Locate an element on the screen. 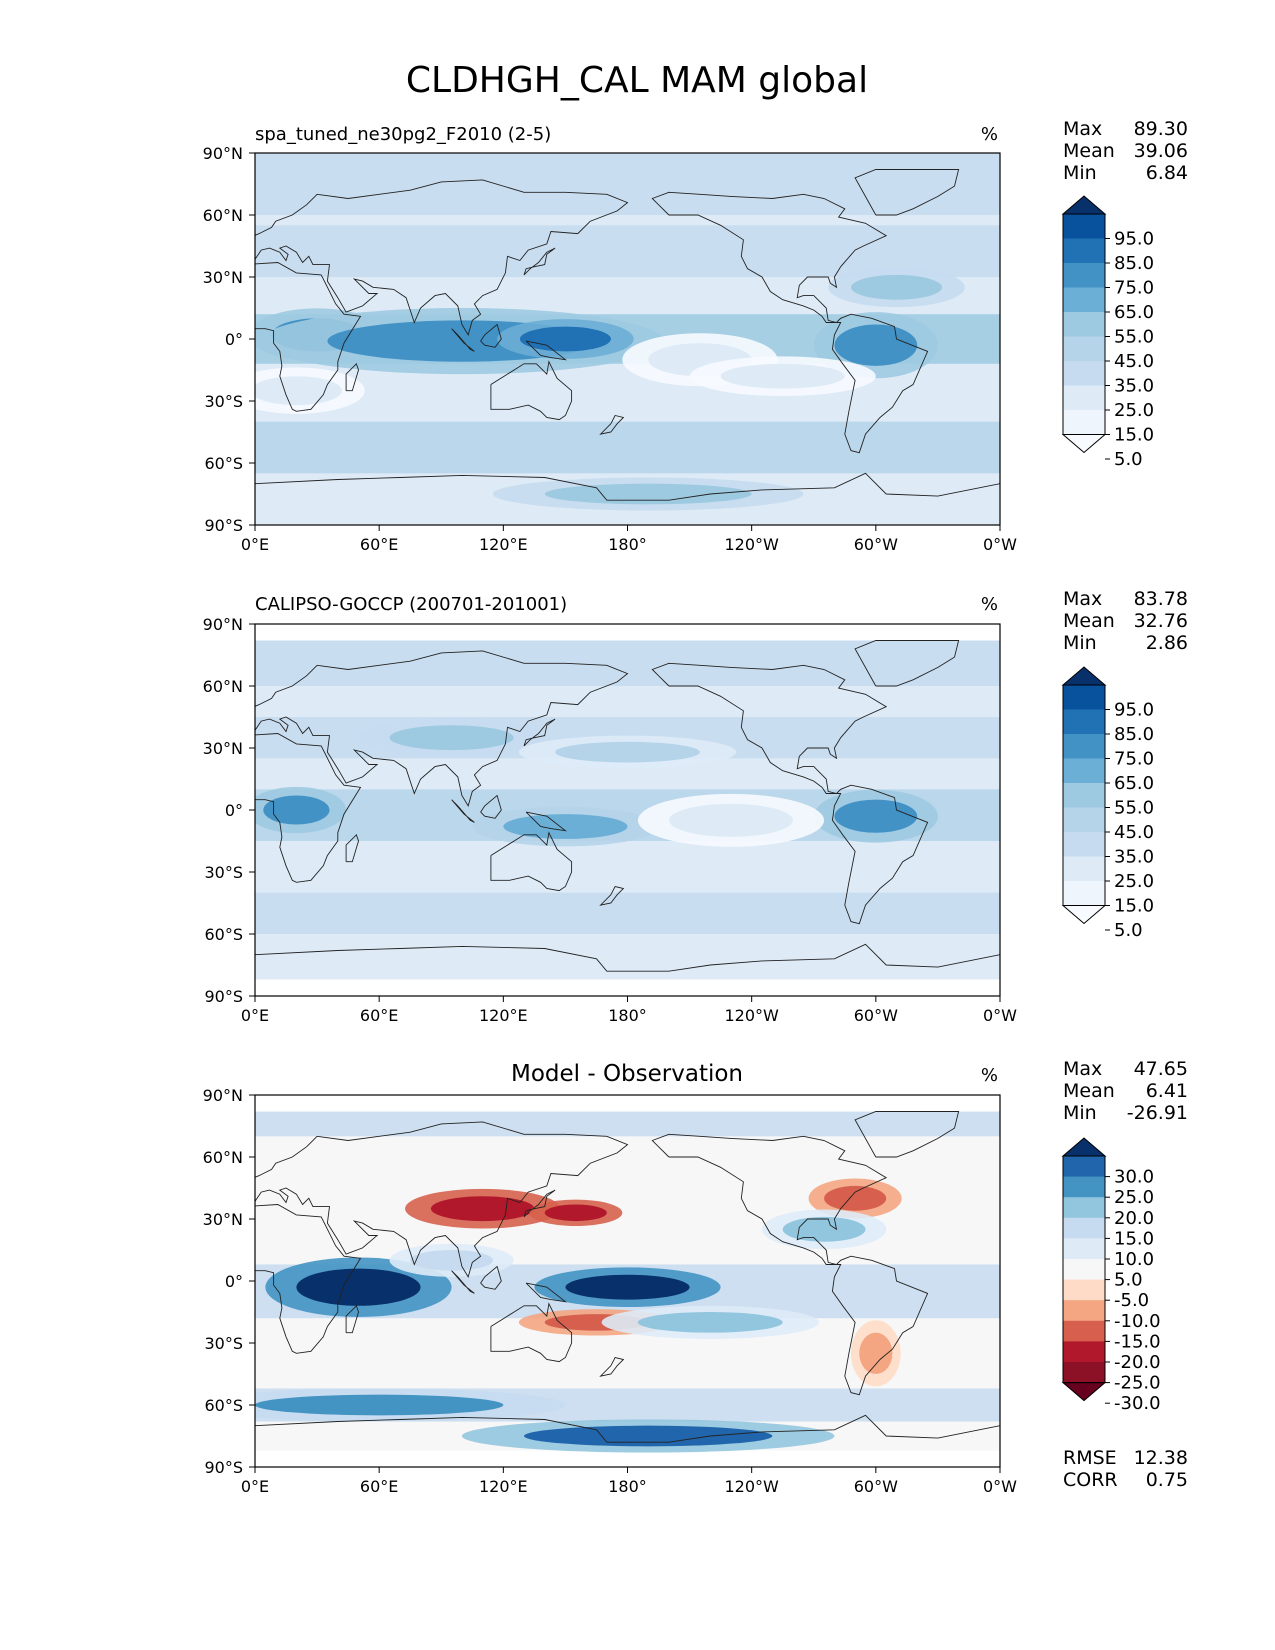 Image resolution: width=1275 pixels, height=1650 pixels. error-stats: RMSE 12.38 CORR 0.75 is located at coordinates (1125, 1469).